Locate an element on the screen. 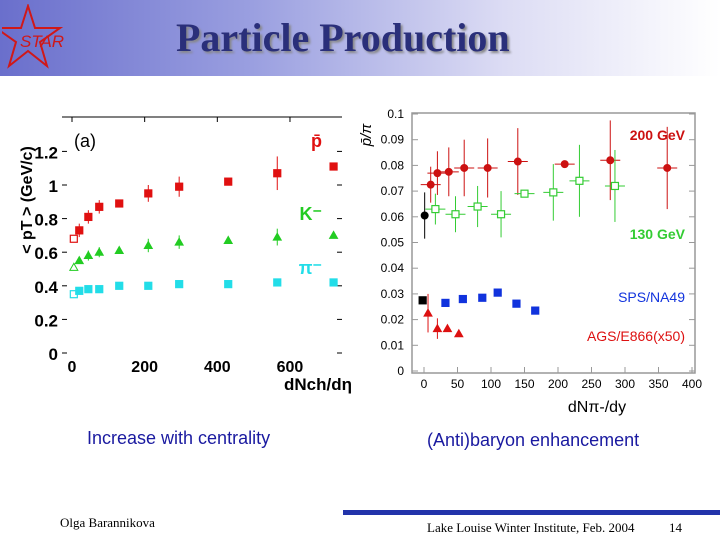  star-logo: STAR is located at coordinates (33, 36).